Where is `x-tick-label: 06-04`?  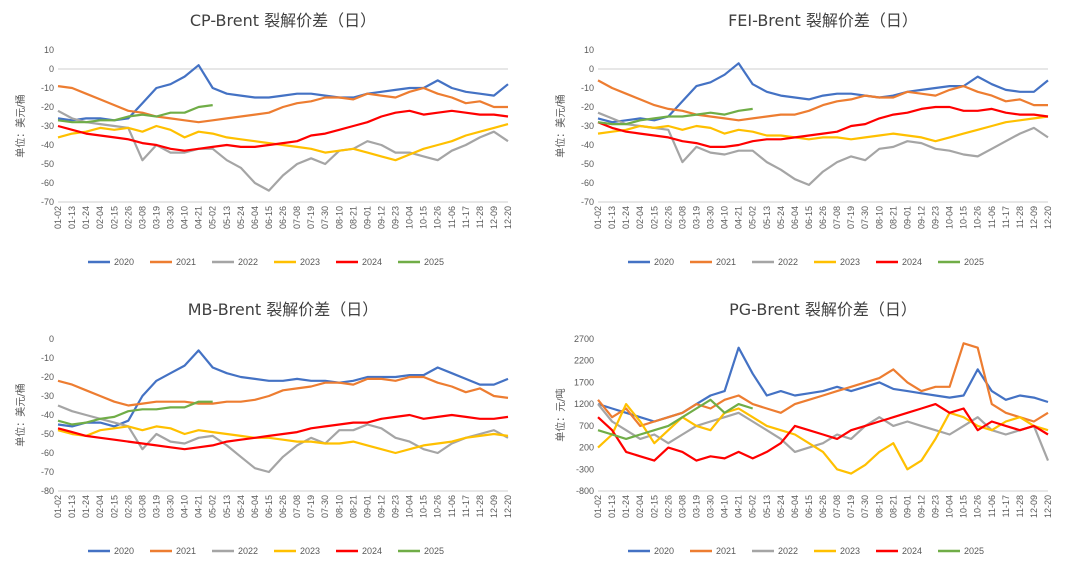
x-tick-label: 06-04 is located at coordinates (795, 217).